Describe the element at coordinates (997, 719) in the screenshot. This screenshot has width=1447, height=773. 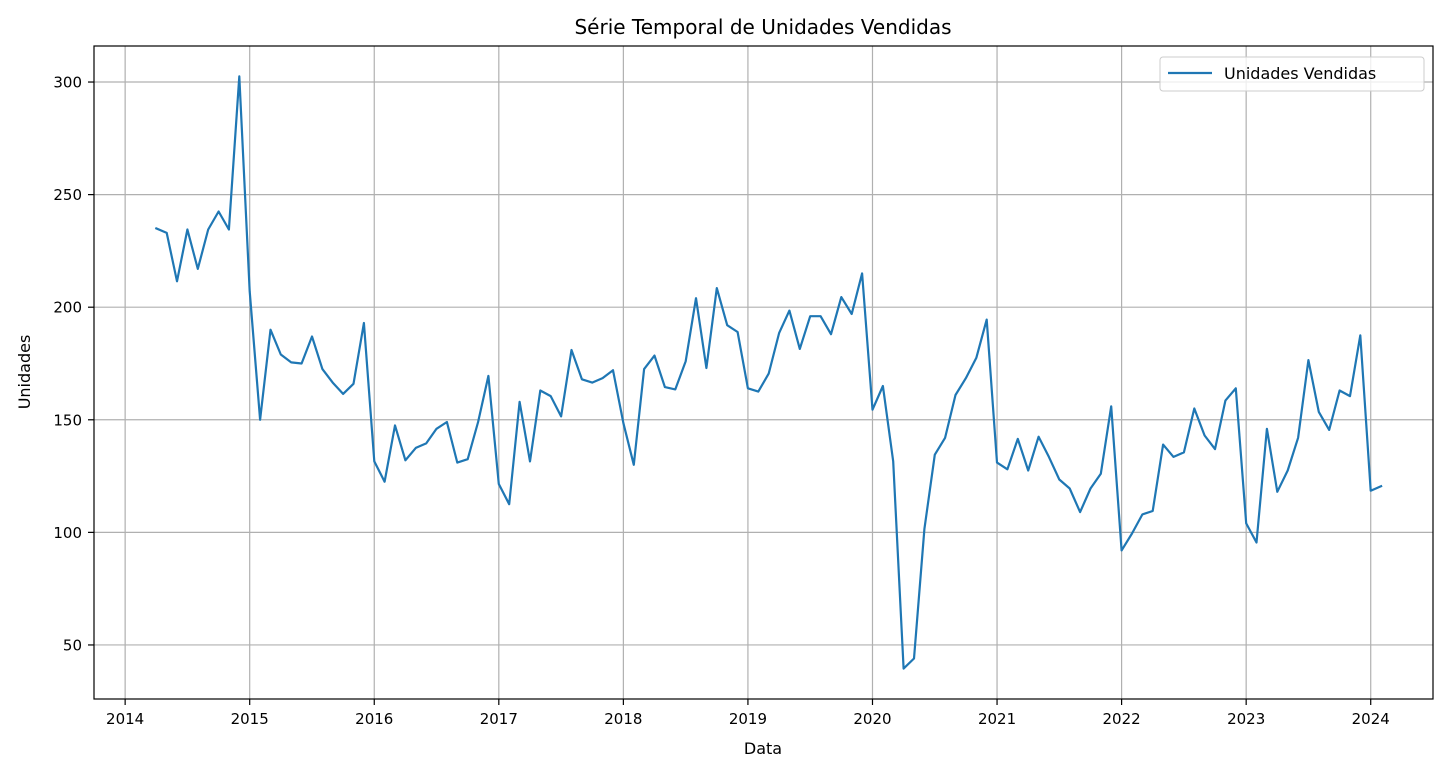
I see `x-tick-label: 2021` at that location.